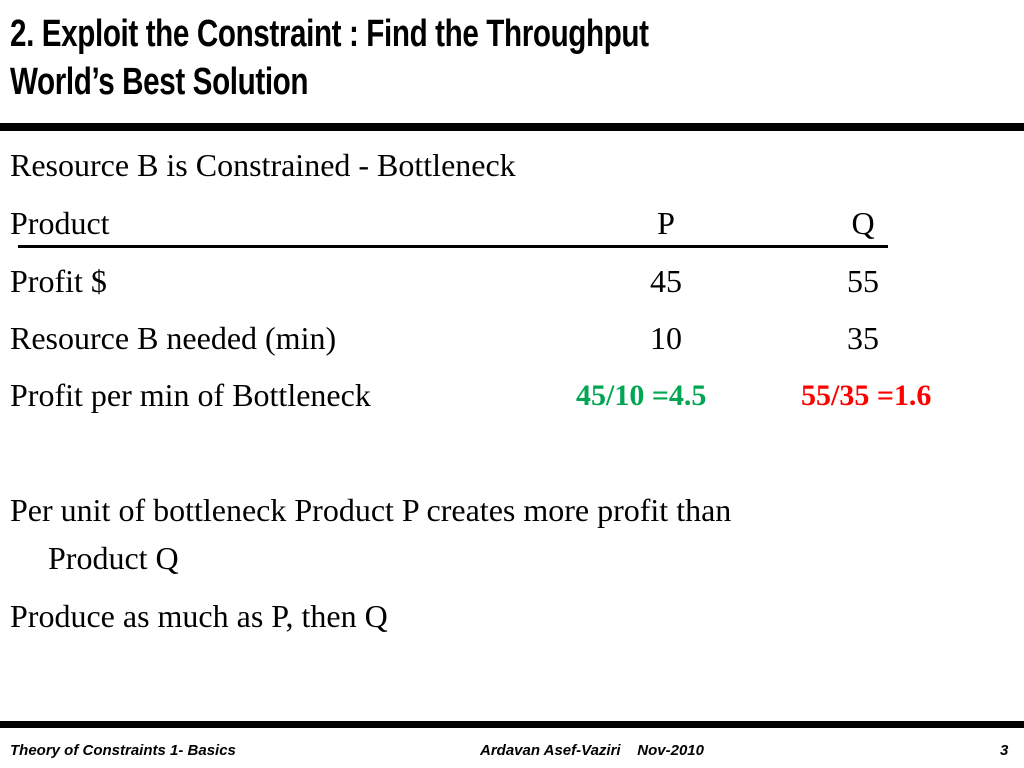  I want to click on header-underline, so click(453, 246).